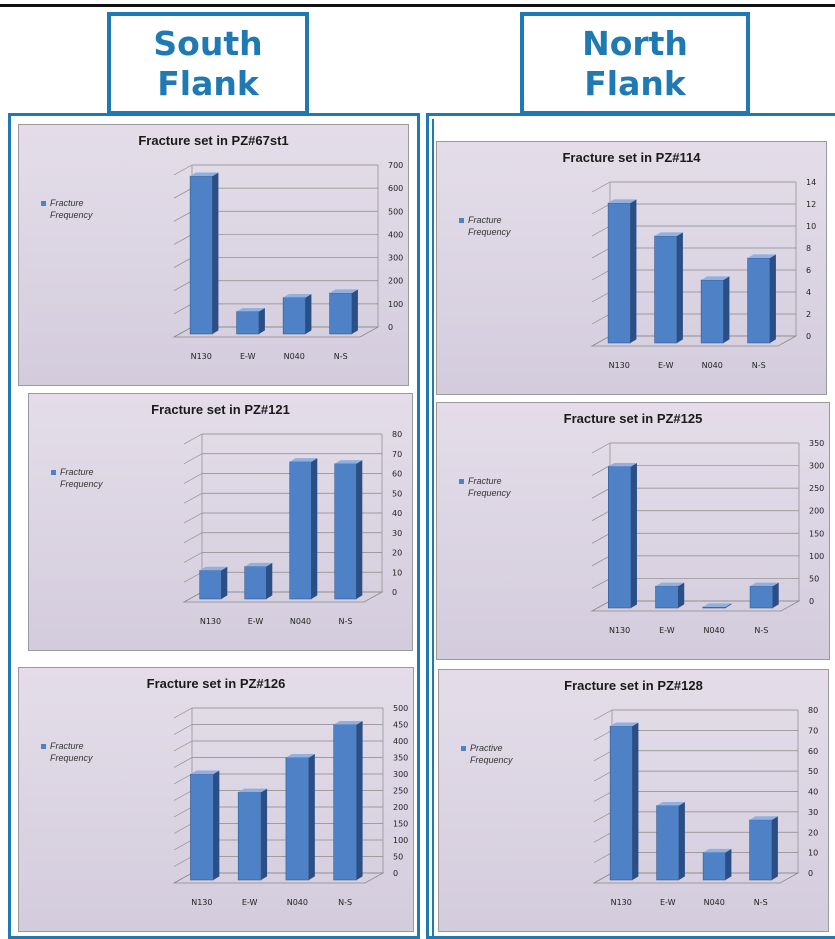 The image size is (835, 939). What do you see at coordinates (808, 314) in the screenshot?
I see `y-tick-label: 2` at bounding box center [808, 314].